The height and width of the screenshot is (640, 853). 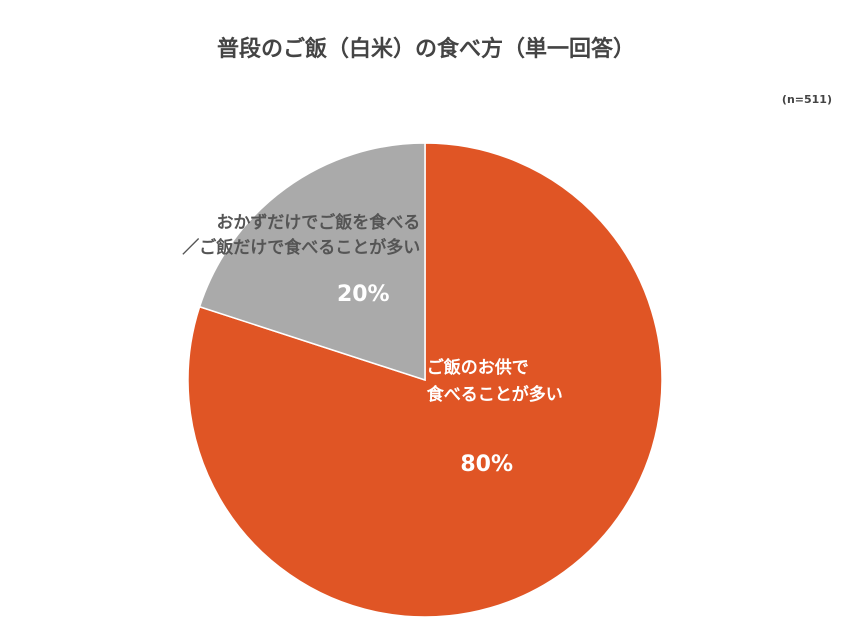 What do you see at coordinates (486, 464) in the screenshot?
I see `value-label: 80%` at bounding box center [486, 464].